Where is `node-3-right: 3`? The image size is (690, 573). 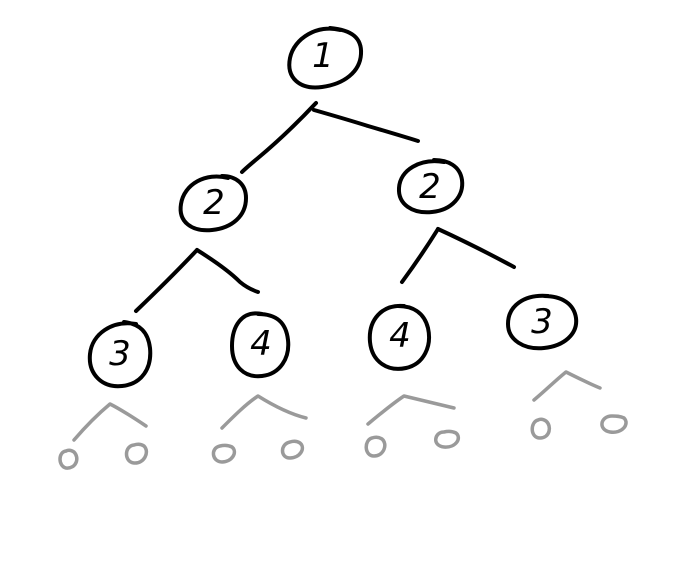
node-3-right: 3 is located at coordinates (542, 322).